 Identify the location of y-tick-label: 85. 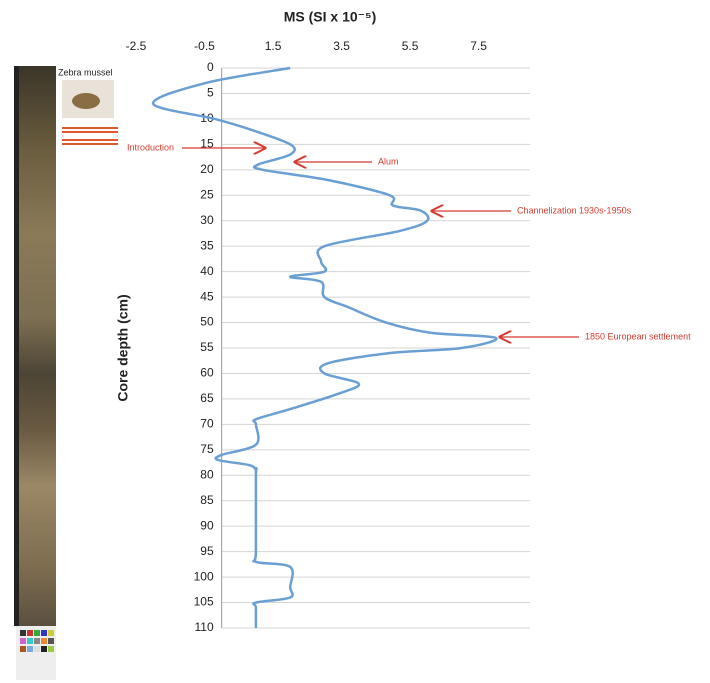
(207, 500).